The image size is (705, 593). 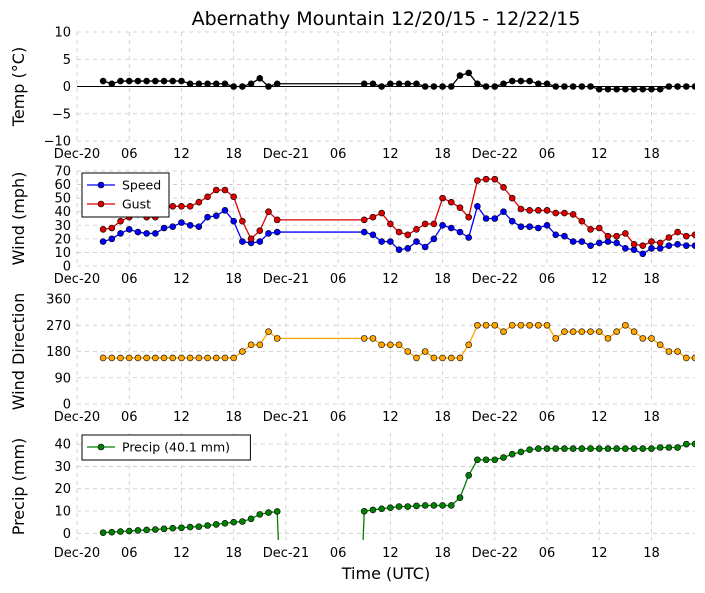 I want to click on temp-xtick-label: Dec-22, so click(x=495, y=154).